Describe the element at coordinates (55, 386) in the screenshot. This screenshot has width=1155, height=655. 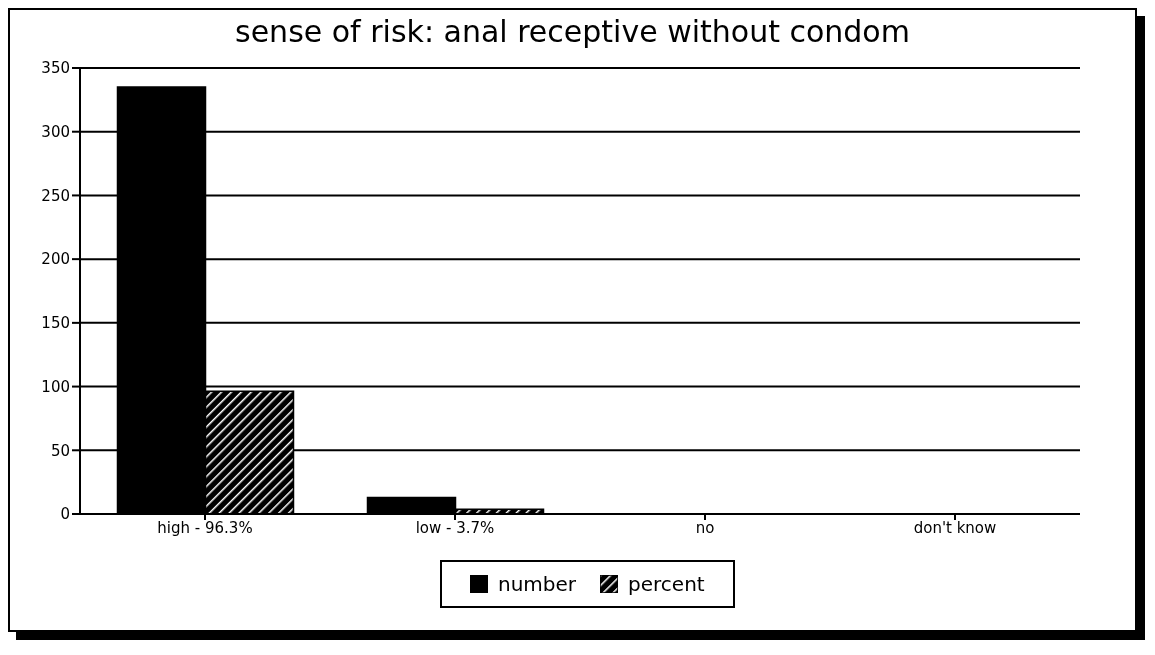
I see `y-tick-label: 100` at that location.